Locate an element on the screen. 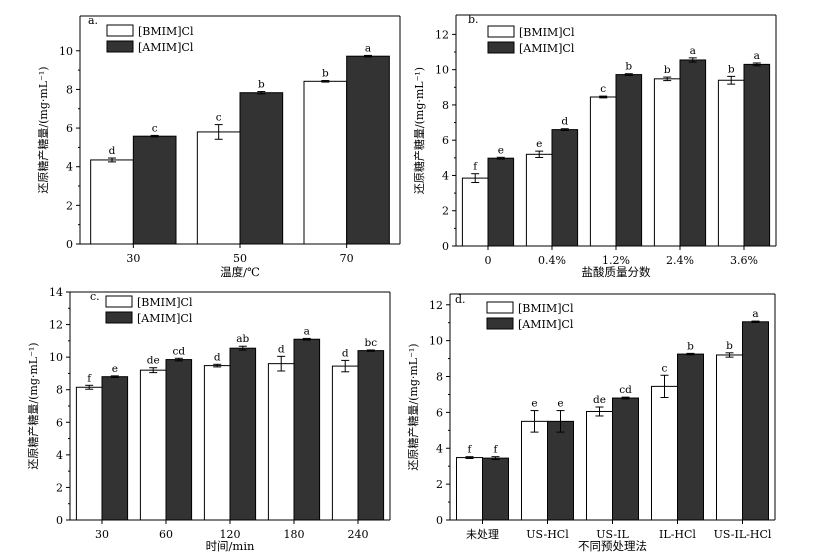  significance-letter: de is located at coordinates (599, 400).